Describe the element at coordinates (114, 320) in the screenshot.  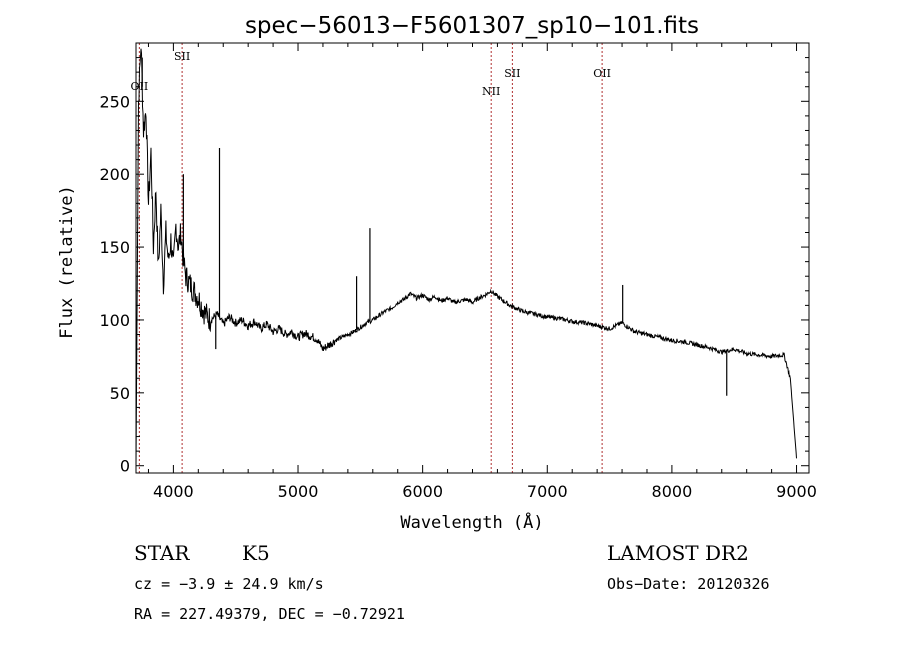
I see `y-tick-label: 100` at that location.